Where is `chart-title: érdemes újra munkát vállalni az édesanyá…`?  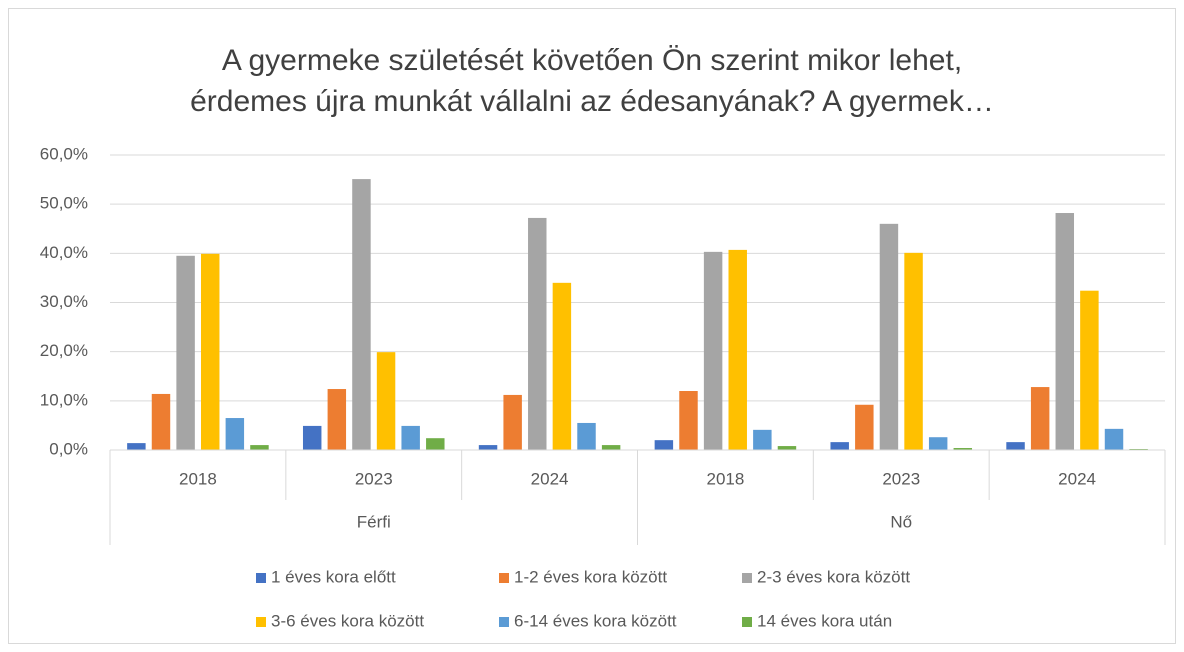 chart-title: érdemes újra munkát vállalni az édesanyá… is located at coordinates (592, 101).